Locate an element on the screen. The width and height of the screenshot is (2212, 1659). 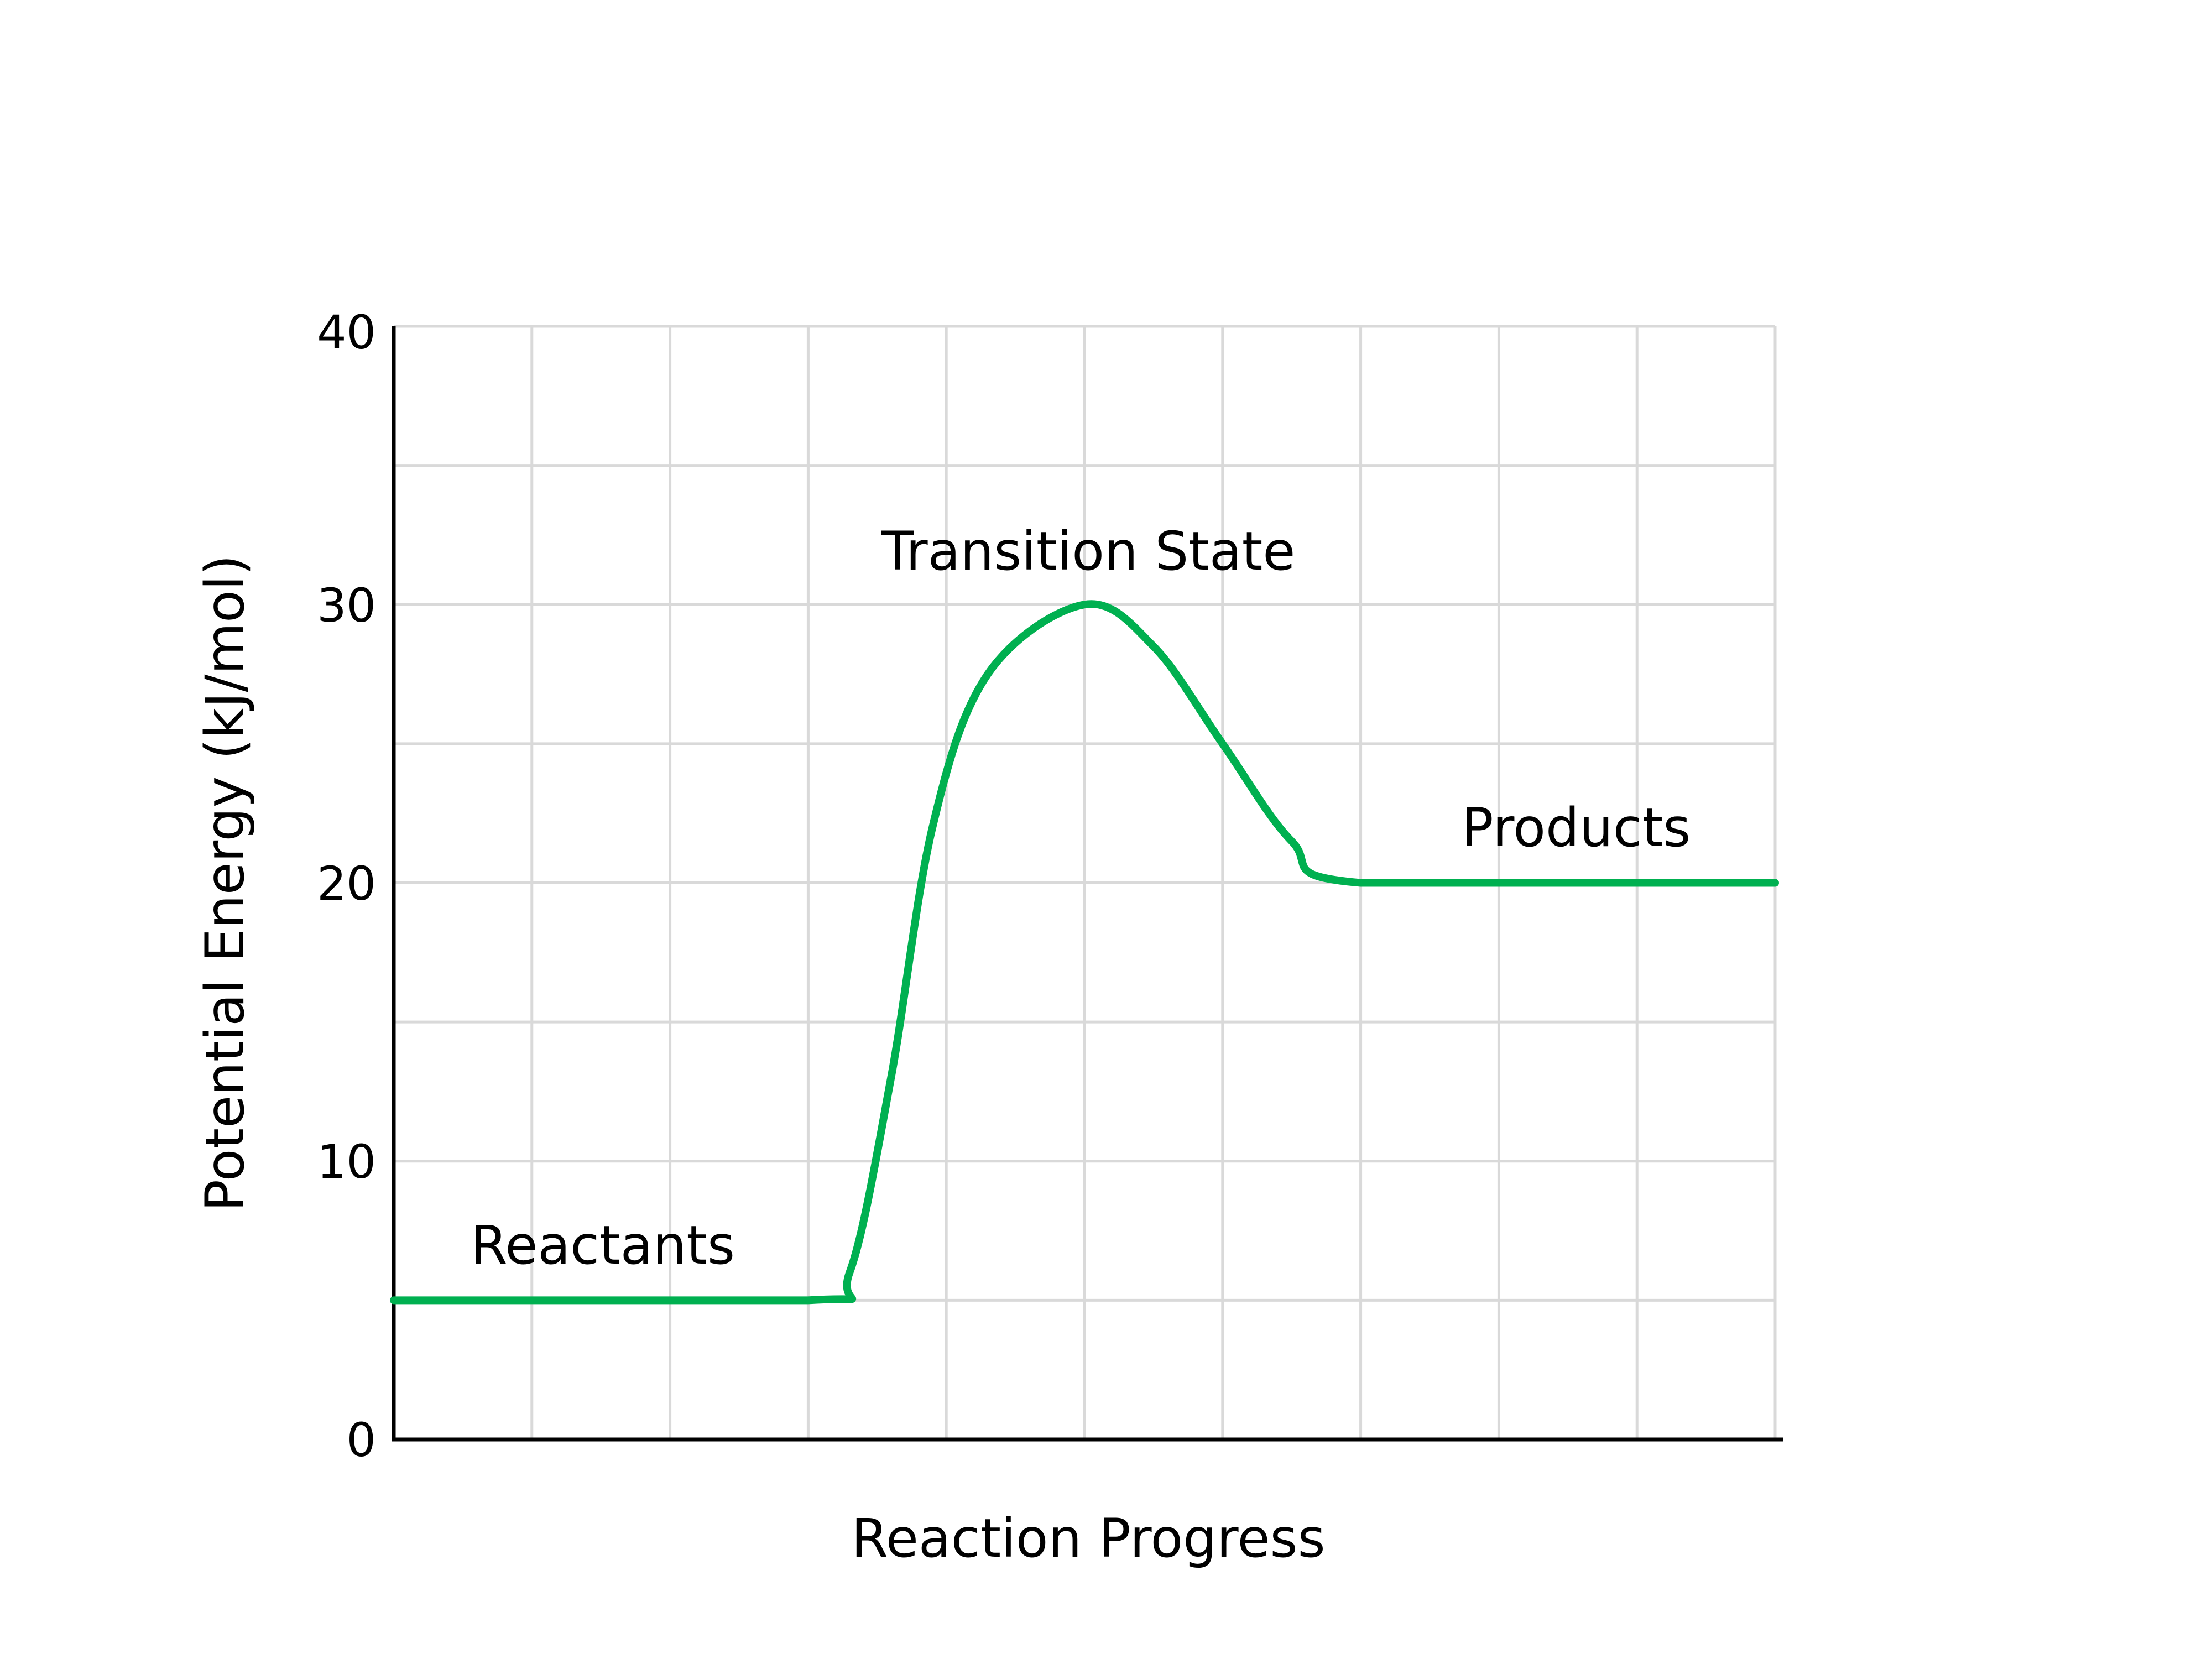
y-axis-title: Potential Energy (kJ/mol) is located at coordinates (225, 883).